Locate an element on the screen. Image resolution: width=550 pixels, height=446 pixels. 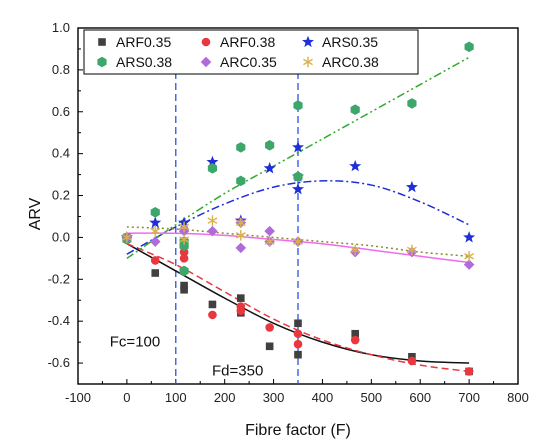
legend-label-arc038: ARC0.38 is located at coordinates (350, 62).